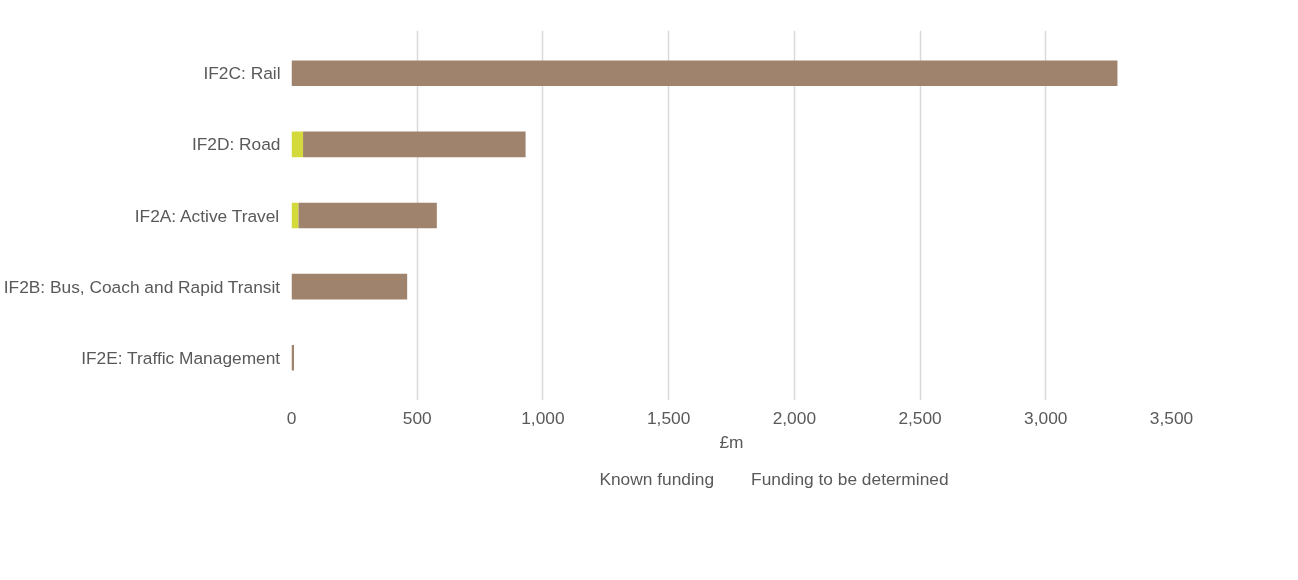  What do you see at coordinates (142, 286) in the screenshot?
I see `y-tick-label: IF2B: Bus, Coach and Rapid Transit` at bounding box center [142, 286].